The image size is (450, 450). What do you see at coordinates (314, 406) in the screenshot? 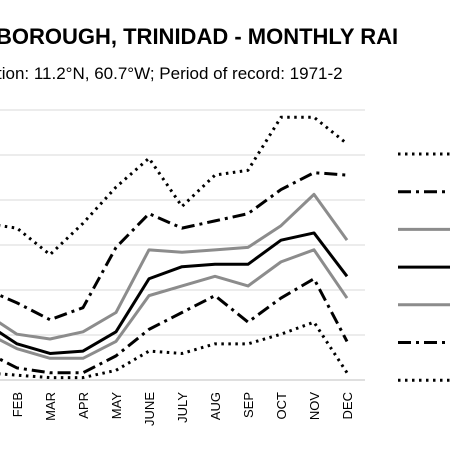
I see `tick-label-nov: NOV` at bounding box center [314, 406].